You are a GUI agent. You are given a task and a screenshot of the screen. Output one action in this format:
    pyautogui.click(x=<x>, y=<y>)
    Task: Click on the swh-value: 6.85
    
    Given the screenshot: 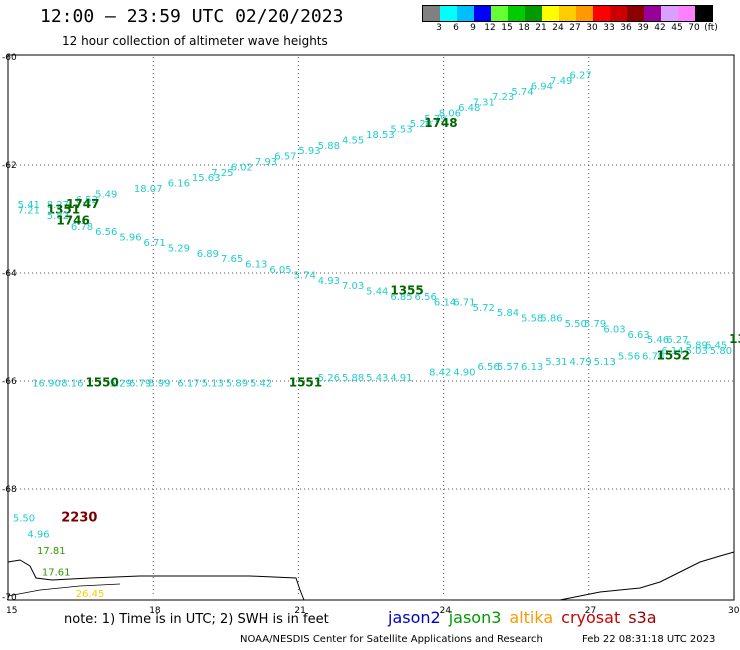 What is the action you would take?
    pyautogui.click(x=401, y=297)
    